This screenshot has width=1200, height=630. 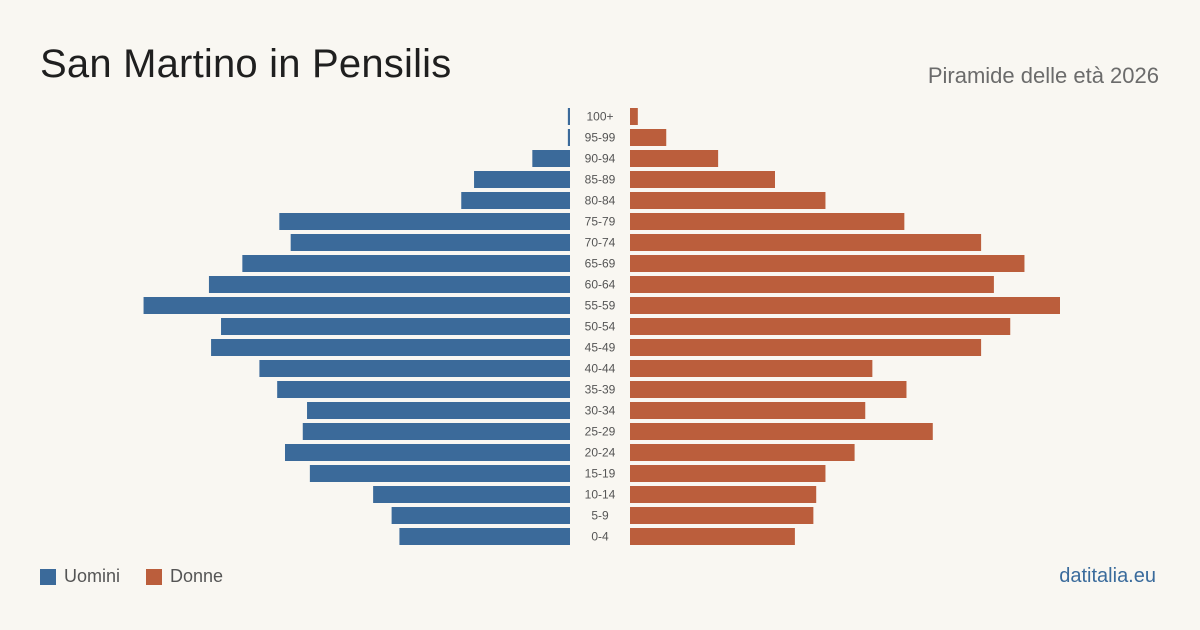 I want to click on legend-item-men: Uomini, so click(x=80, y=576).